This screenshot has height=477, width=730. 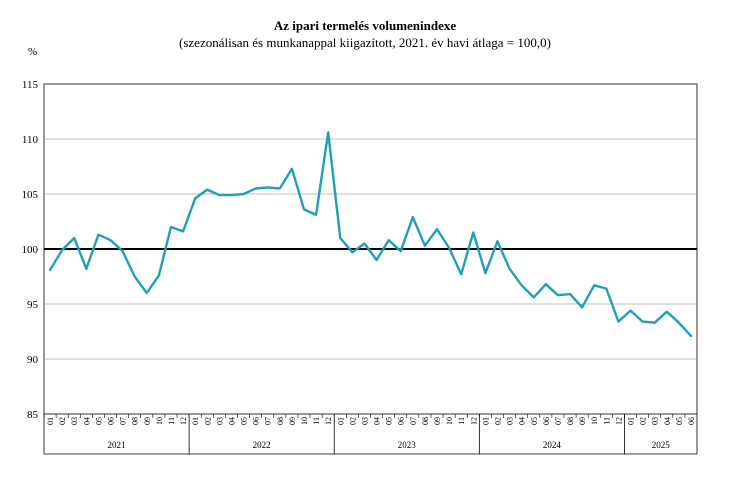 What do you see at coordinates (32, 52) in the screenshot?
I see `y-axis-label: %` at bounding box center [32, 52].